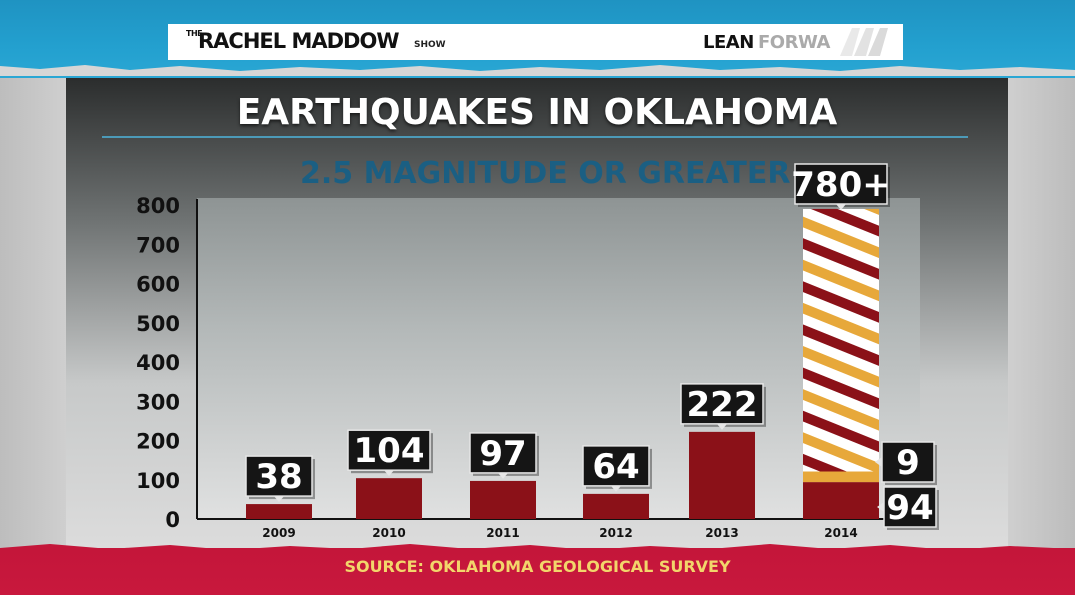 The width and height of the screenshot is (1075, 595). What do you see at coordinates (158, 245) in the screenshot?
I see `y-tick-label: 700` at bounding box center [158, 245].